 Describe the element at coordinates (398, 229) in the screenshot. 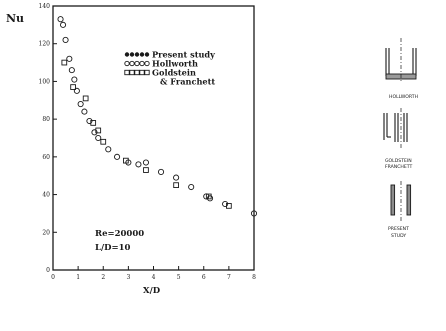

I see `schematic-label-present: PRESENT` at that location.